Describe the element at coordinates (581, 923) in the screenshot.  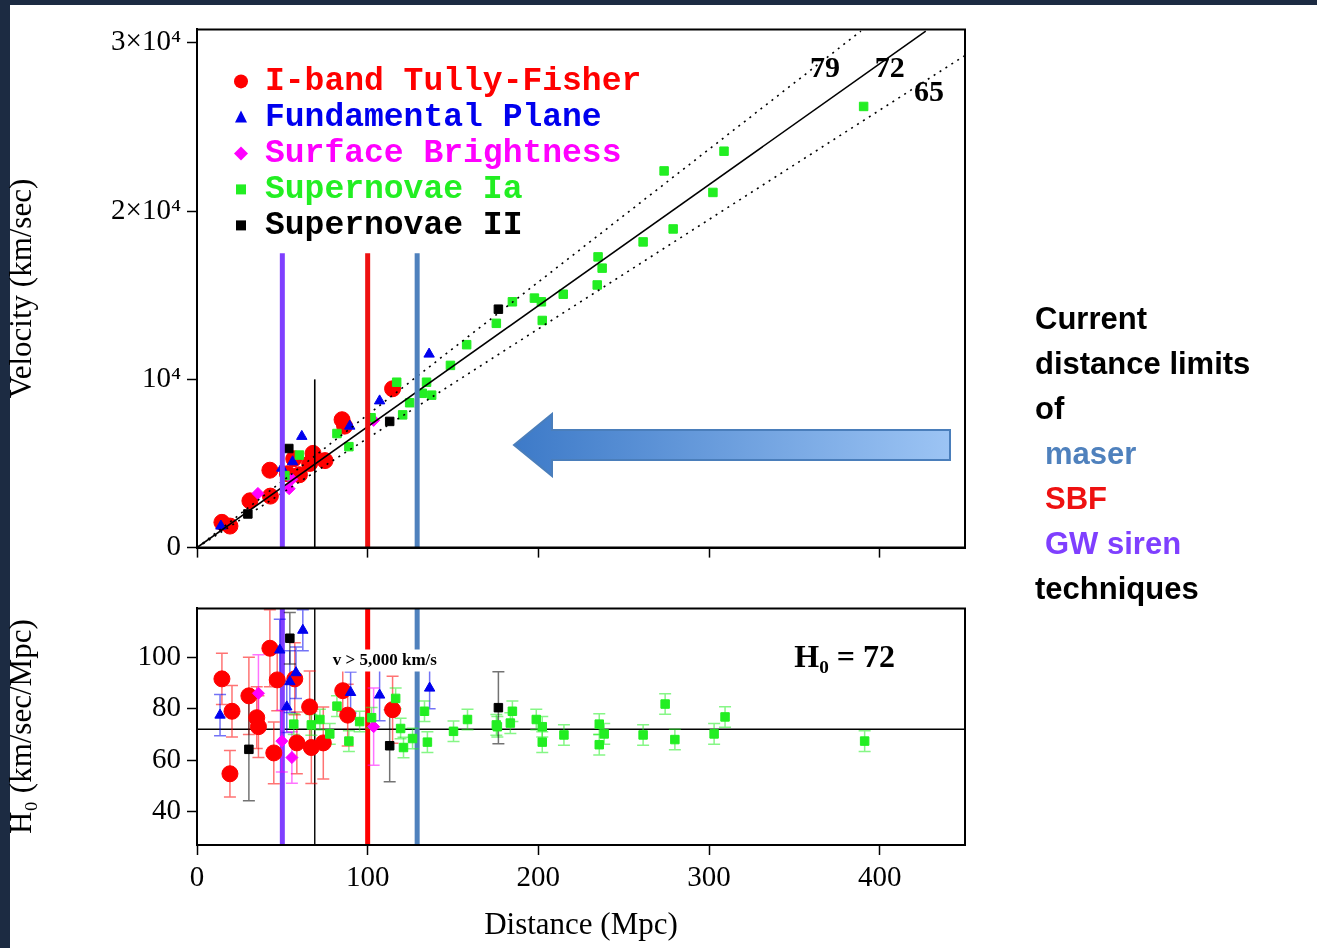
I see `x-axis-title: Distance (Mpc)` at that location.